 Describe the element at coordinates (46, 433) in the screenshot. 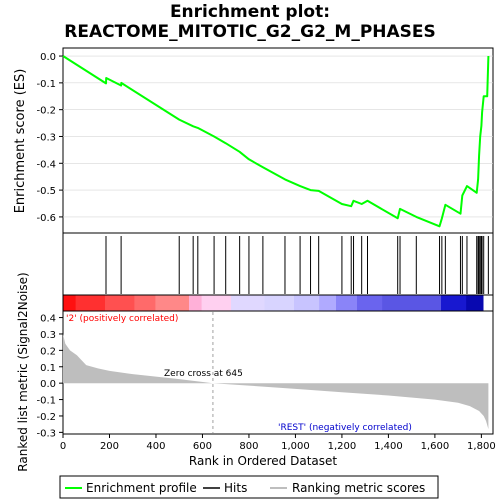

I see `metric-y-tick-label: -0.3` at that location.